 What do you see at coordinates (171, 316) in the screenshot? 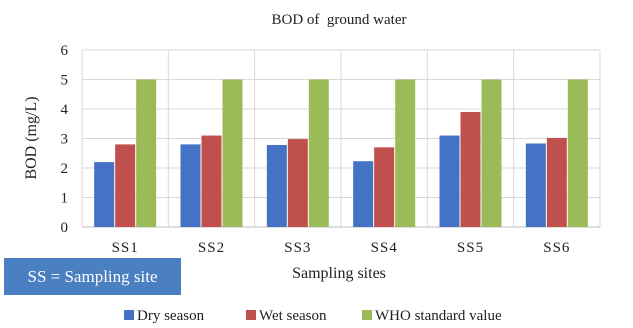
I see `legend-label: Dry season` at bounding box center [171, 316].